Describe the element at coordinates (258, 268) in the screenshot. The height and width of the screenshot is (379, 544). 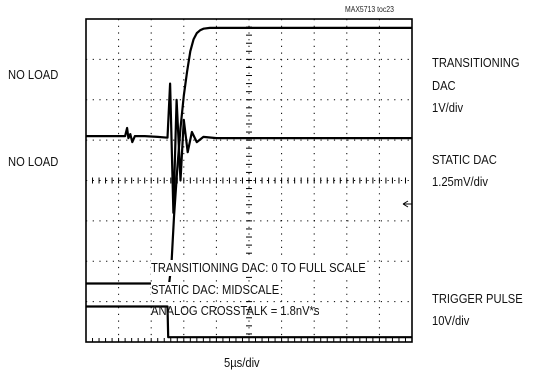
I see `annotation-line1: TRANSITIONING DAC: 0 TO FULL SCALE` at that location.